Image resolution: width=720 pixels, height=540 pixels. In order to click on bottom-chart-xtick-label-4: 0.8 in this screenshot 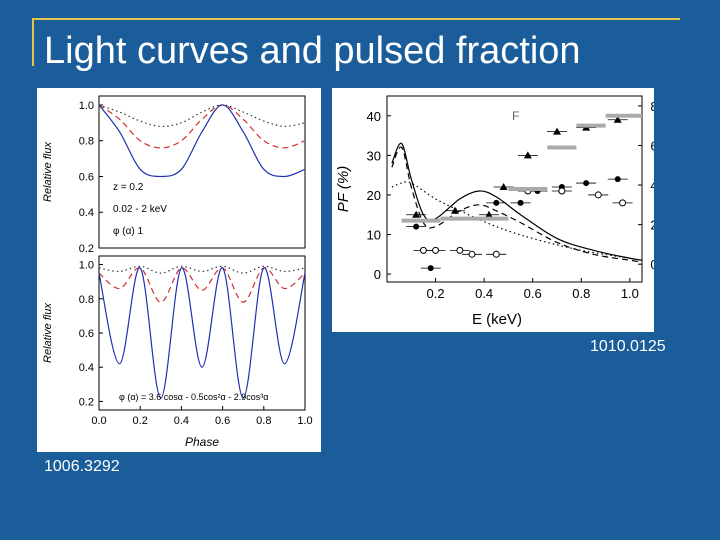, I will do `click(263, 421)`.